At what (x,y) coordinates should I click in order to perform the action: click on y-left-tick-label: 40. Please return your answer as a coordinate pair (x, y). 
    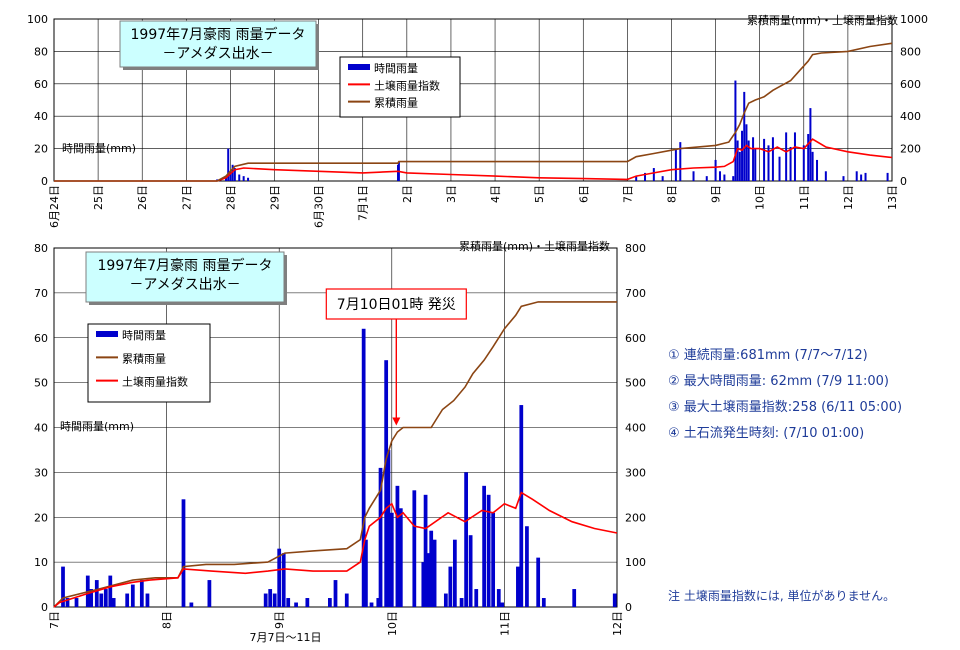
    Looking at the image, I should click on (41, 428).